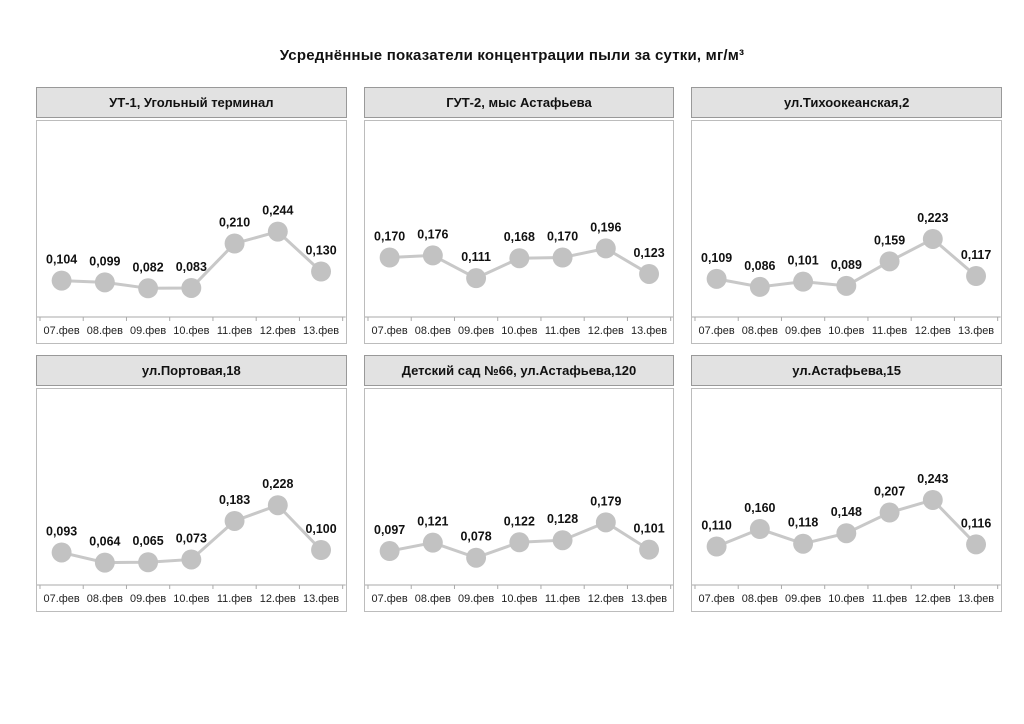  I want to click on chart-title: ул.Астафьева,15, so click(846, 370).